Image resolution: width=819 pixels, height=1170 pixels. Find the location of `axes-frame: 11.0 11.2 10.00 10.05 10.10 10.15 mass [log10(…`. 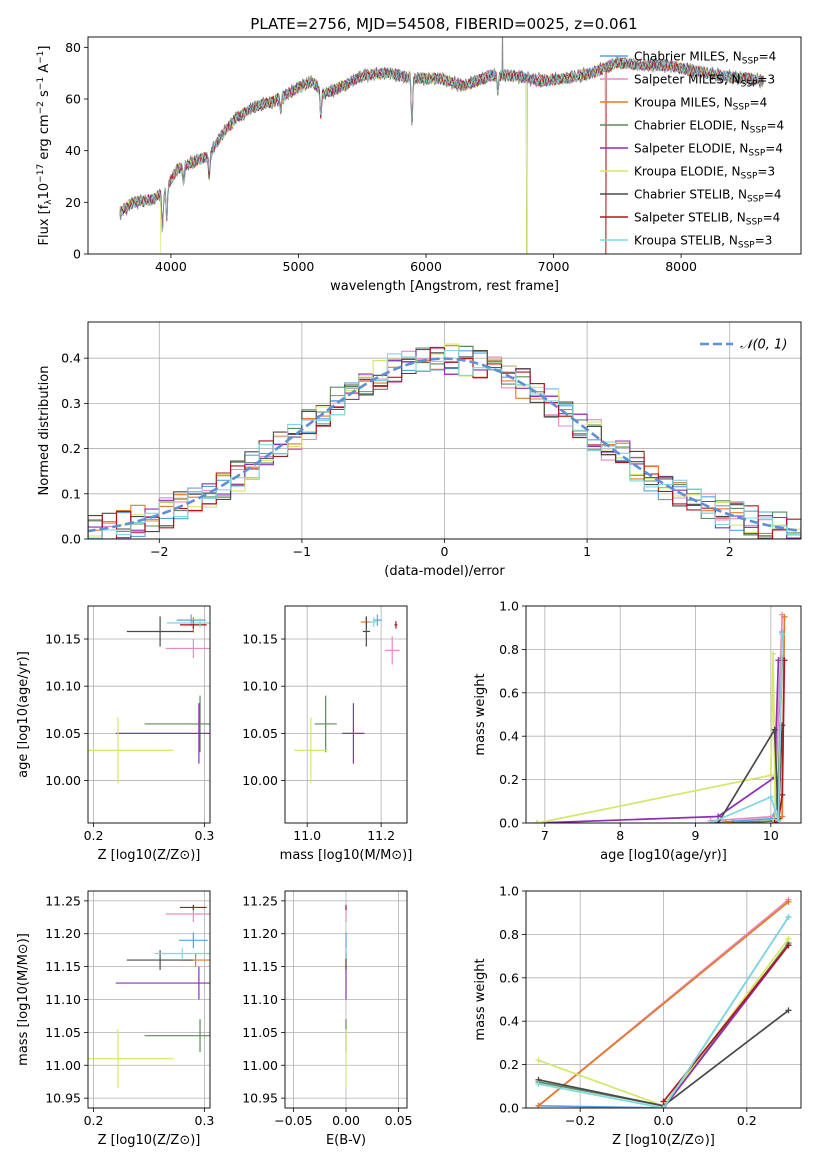

axes-frame: 11.0 11.2 10.00 10.05 10.10 10.15 mass [log10(… is located at coordinates (327, 734).